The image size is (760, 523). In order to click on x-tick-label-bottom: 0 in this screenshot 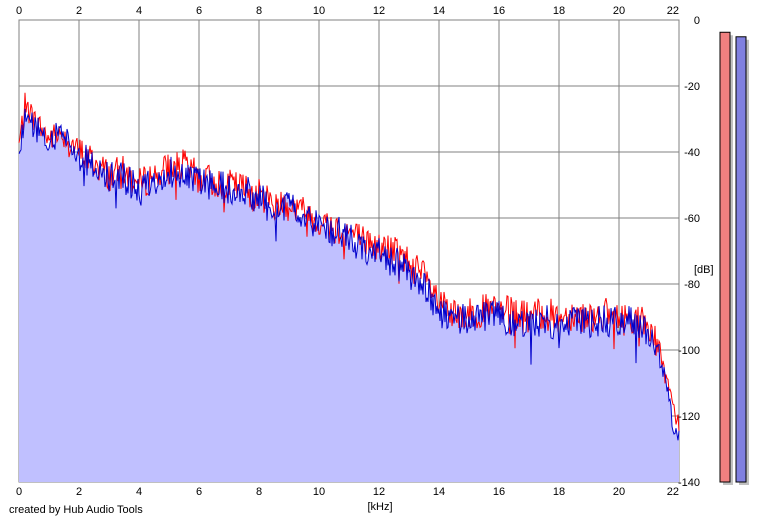, I will do `click(19, 492)`.